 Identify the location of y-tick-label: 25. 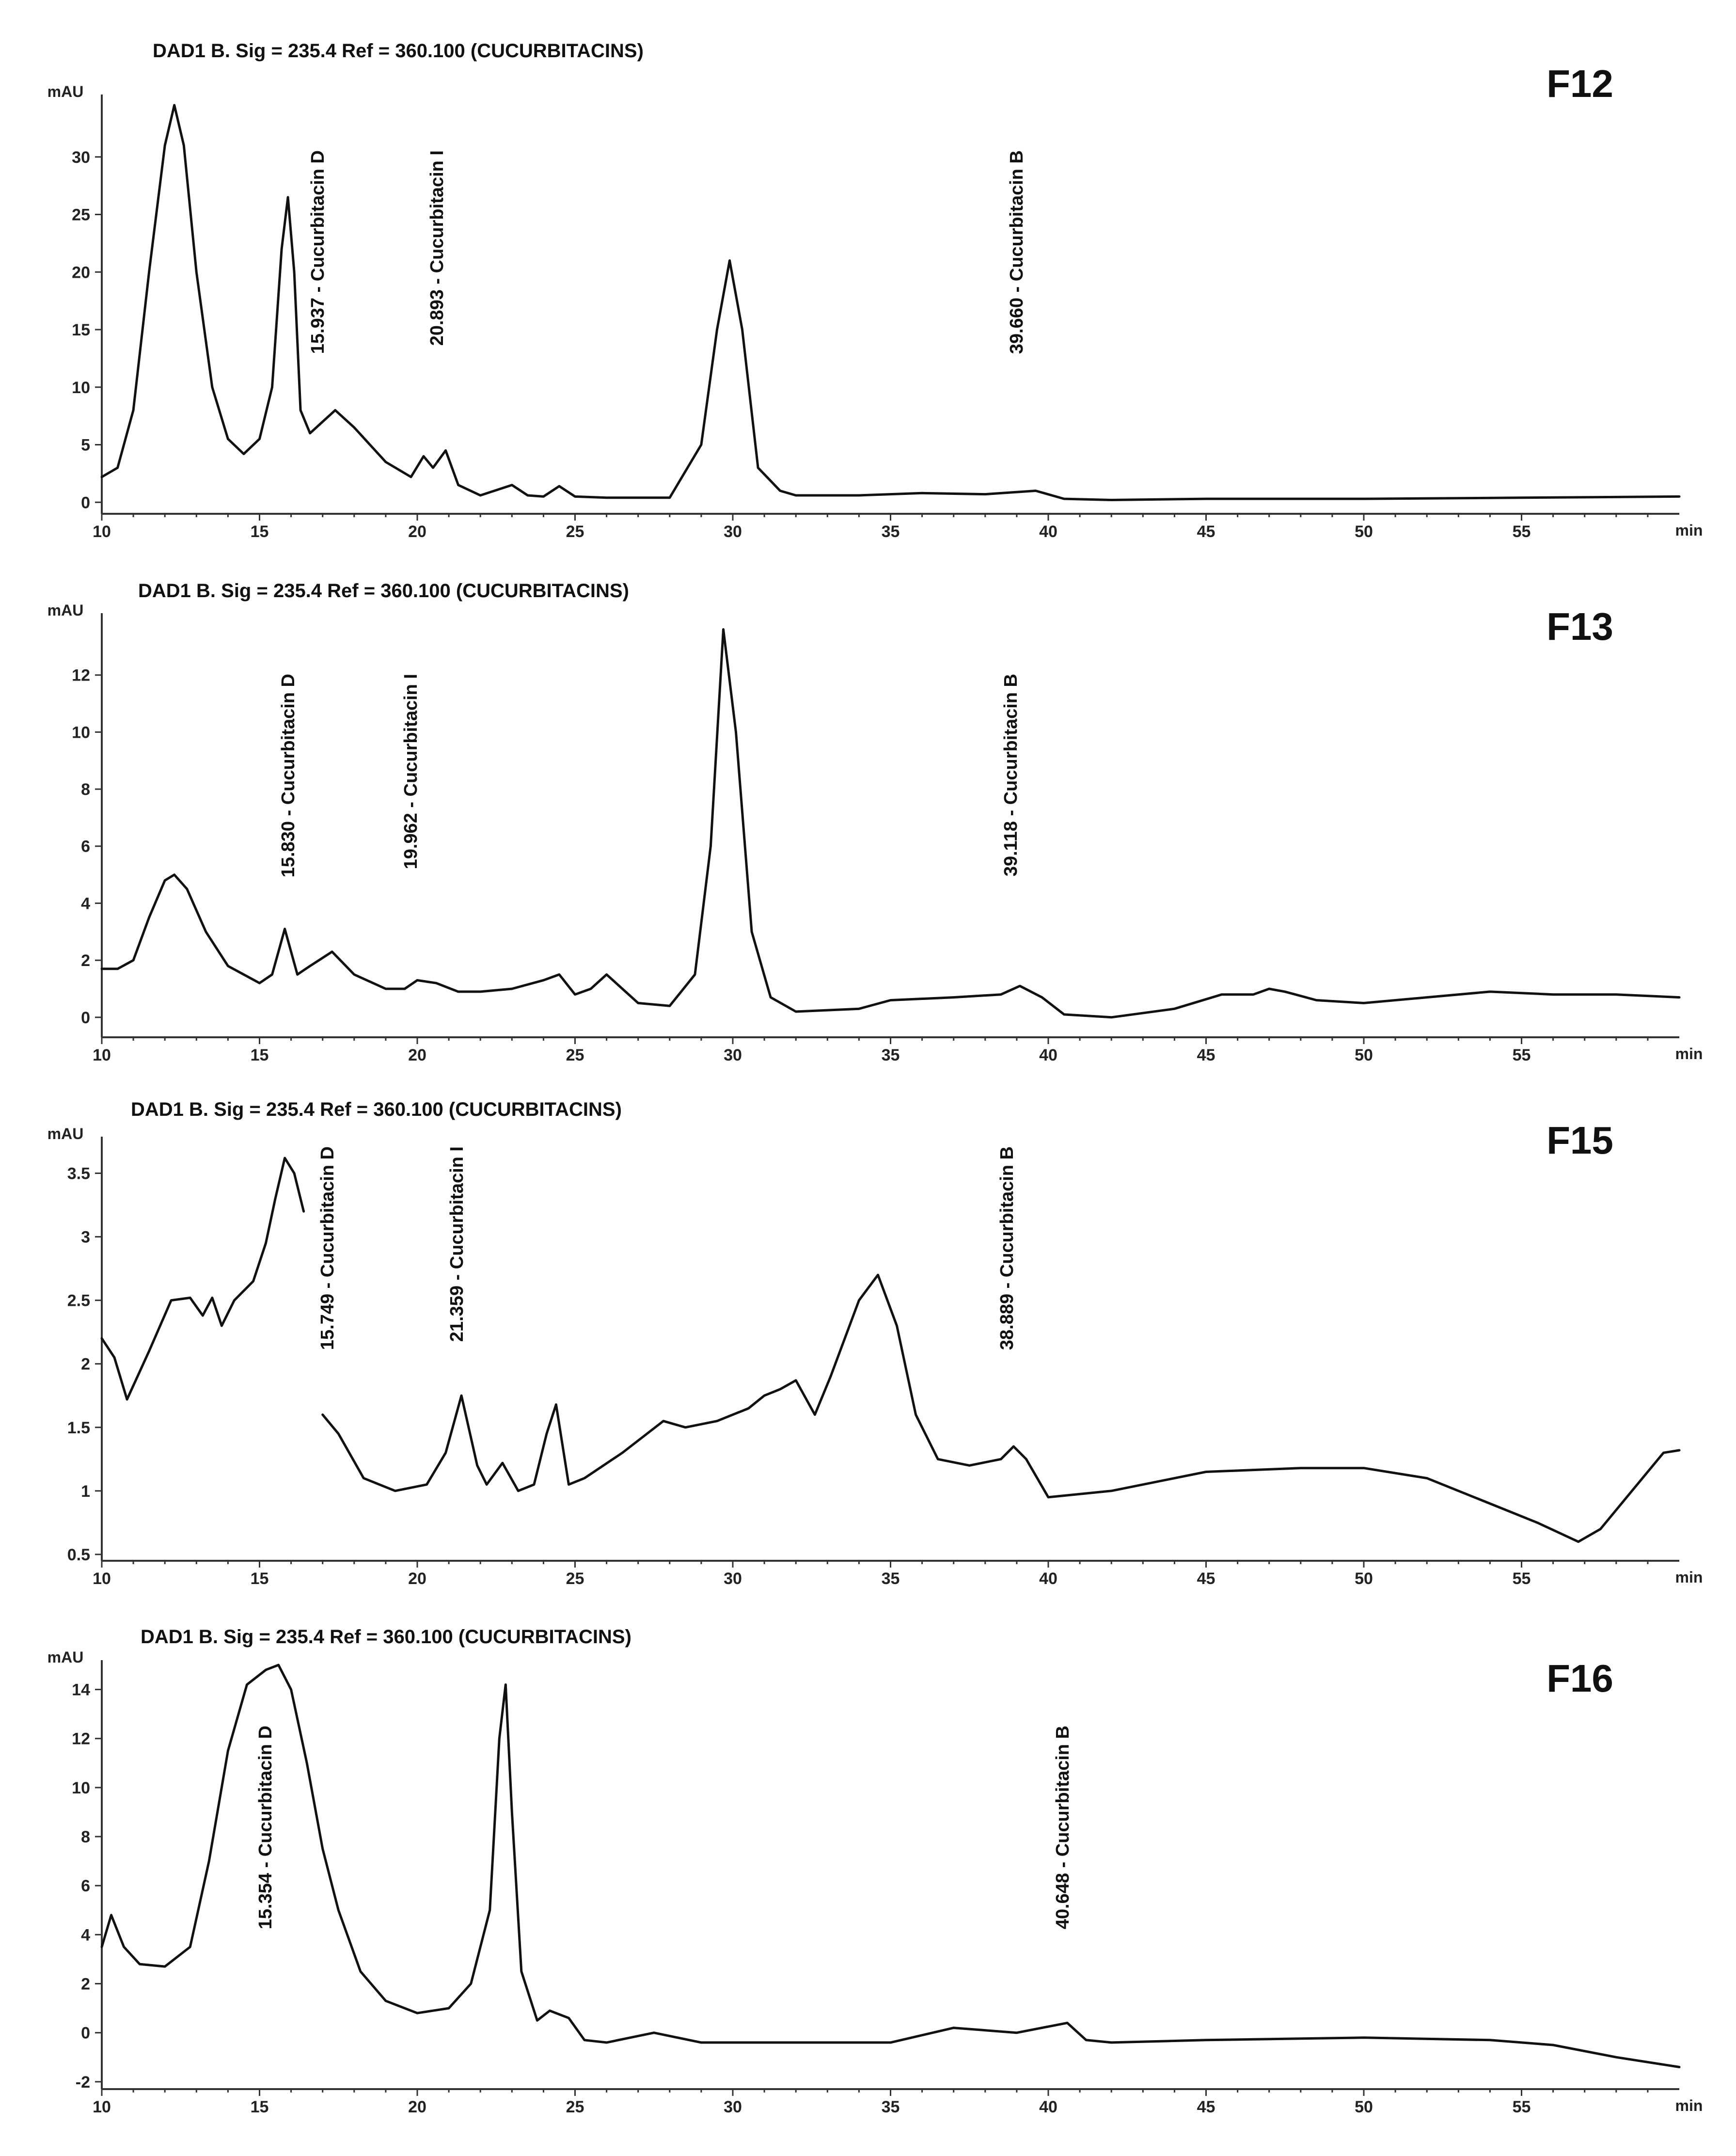
(81, 215).